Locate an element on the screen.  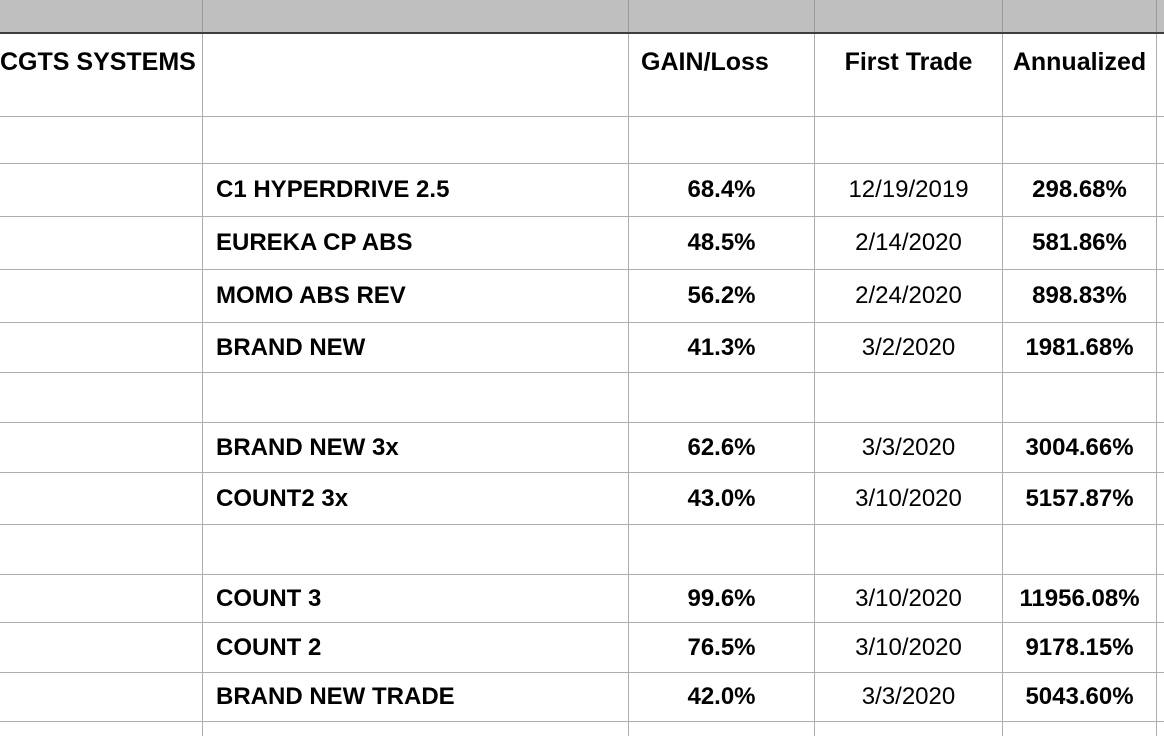
cell-annualized: 298.68% is located at coordinates (1080, 190).